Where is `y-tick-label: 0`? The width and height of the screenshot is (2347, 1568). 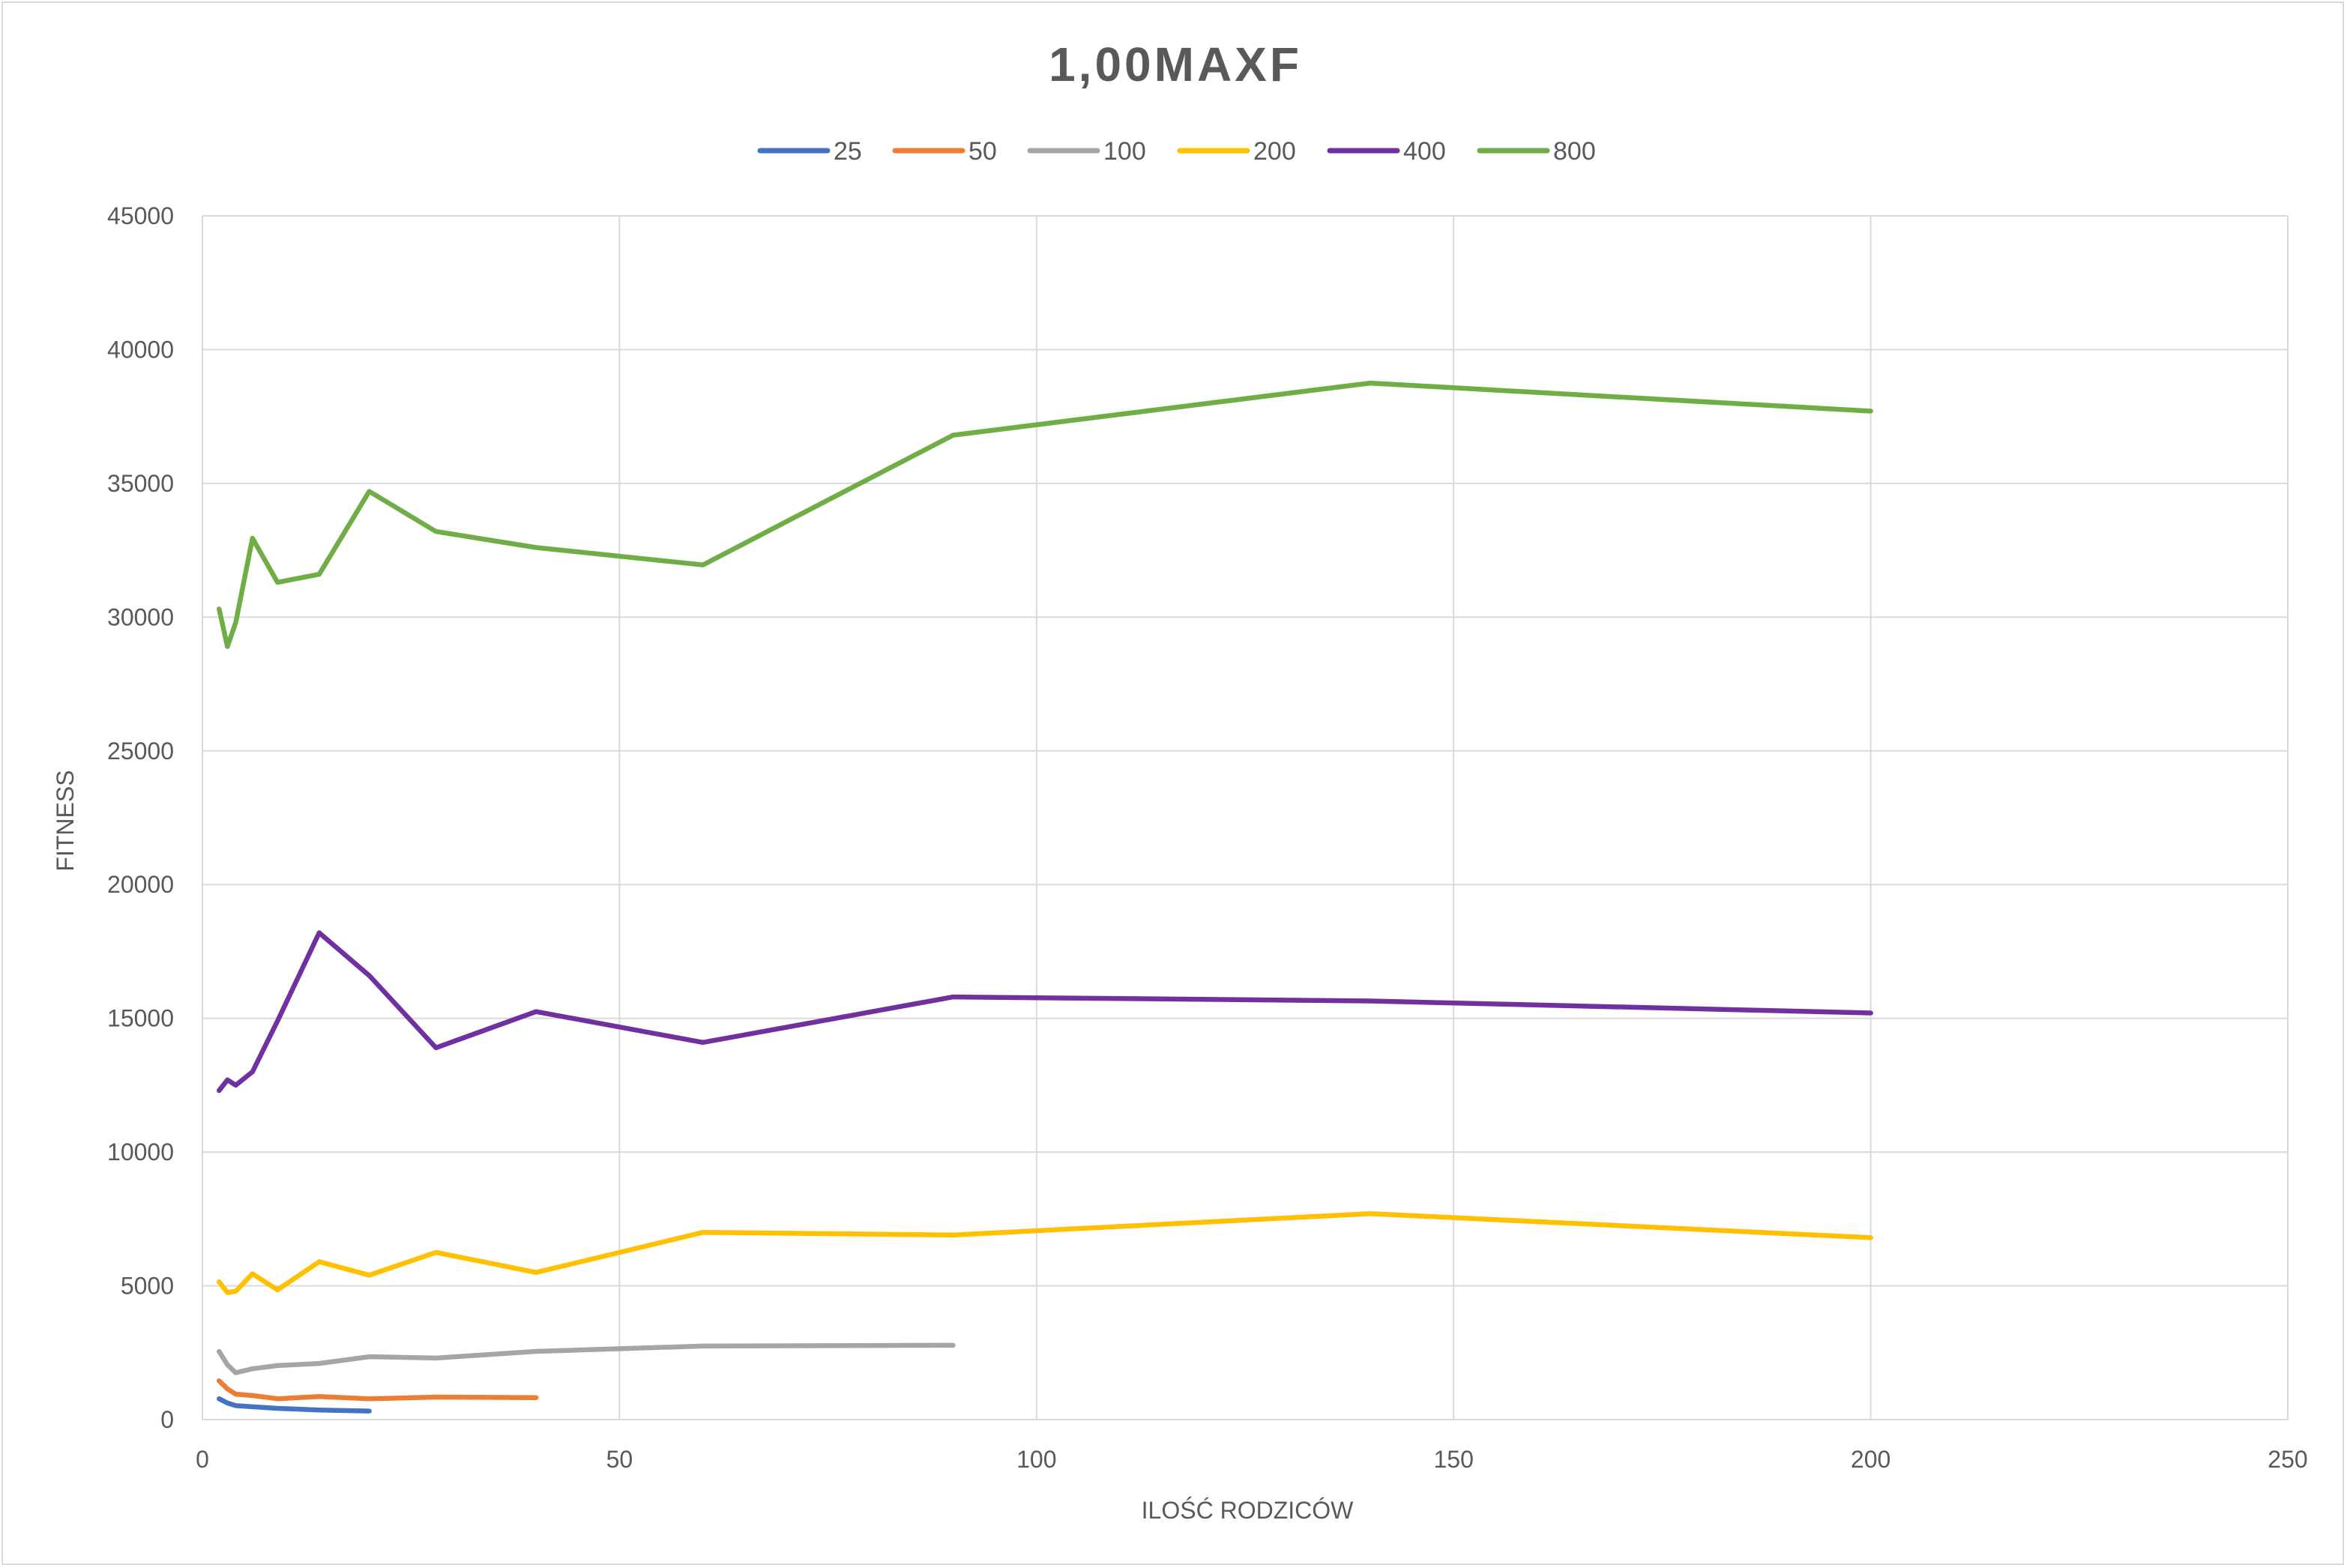 y-tick-label: 0 is located at coordinates (167, 1419).